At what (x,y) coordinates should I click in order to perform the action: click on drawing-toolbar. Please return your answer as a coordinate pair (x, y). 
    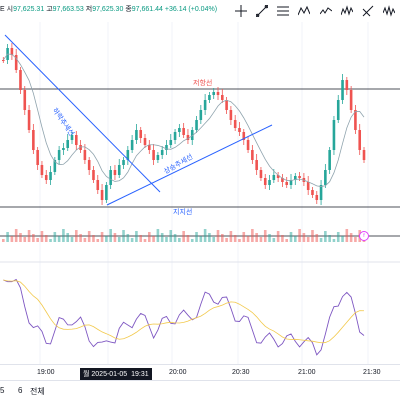
    Looking at the image, I should click on (315, 11).